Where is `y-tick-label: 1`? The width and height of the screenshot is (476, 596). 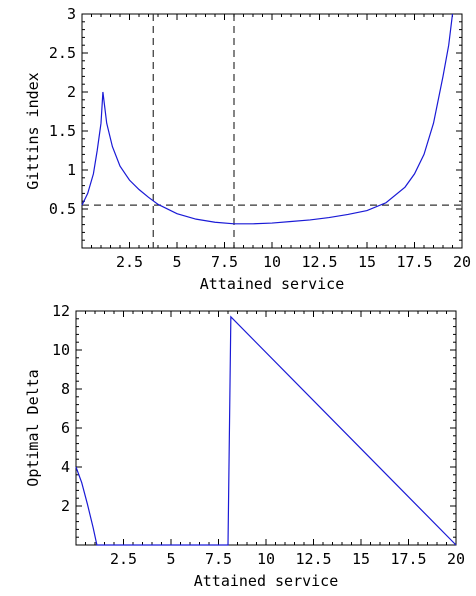 y-tick-label: 1 is located at coordinates (71, 170).